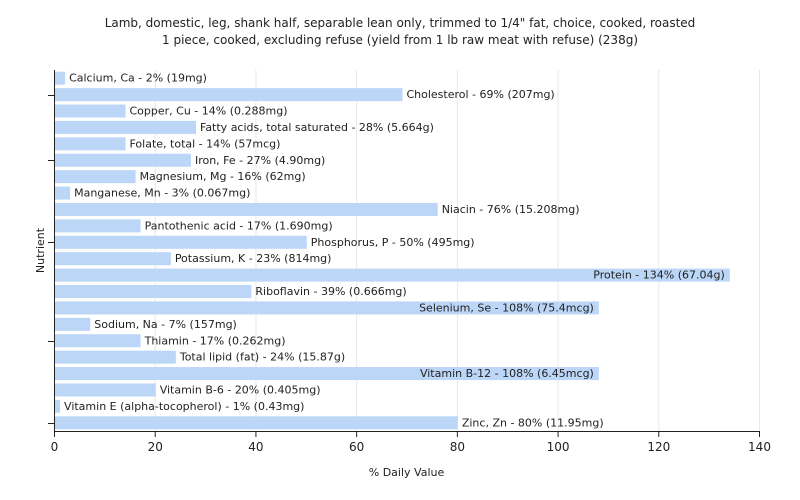 The image size is (800, 500). I want to click on bar-label: Sodium, Na - 7% (157mg), so click(165, 324).